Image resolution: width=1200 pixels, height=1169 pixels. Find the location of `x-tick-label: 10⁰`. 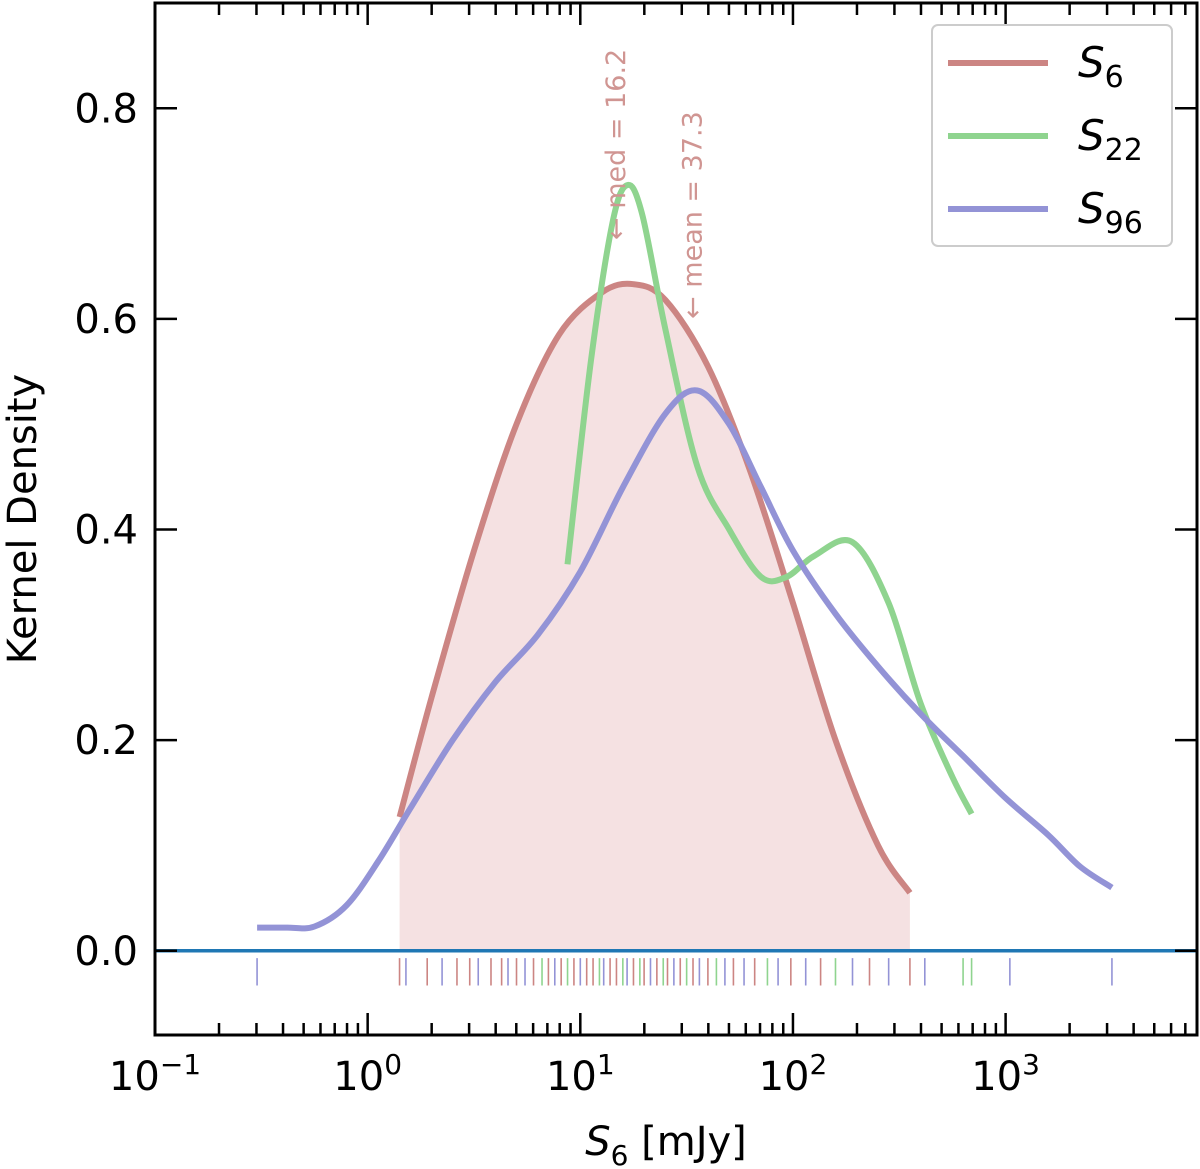

x-tick-label: 10⁰ is located at coordinates (367, 1074).